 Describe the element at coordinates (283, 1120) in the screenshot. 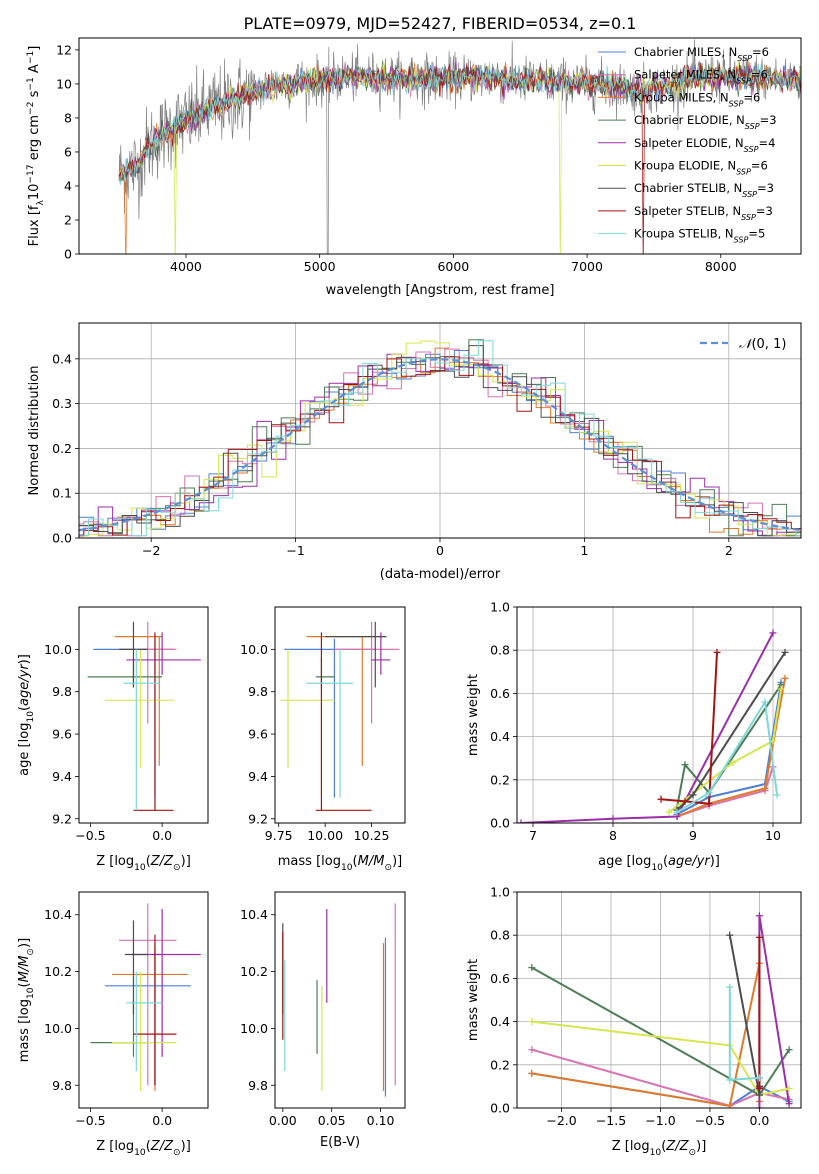

I see `x-tick-label: 0.00` at that location.